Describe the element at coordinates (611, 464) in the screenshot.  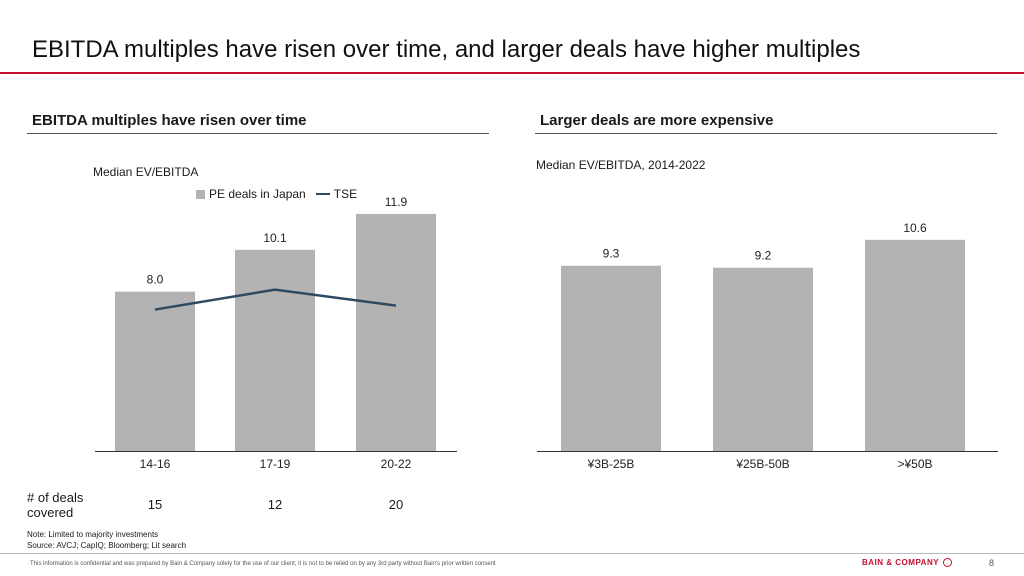
I see `x-tick-label: ¥3B-25B` at that location.